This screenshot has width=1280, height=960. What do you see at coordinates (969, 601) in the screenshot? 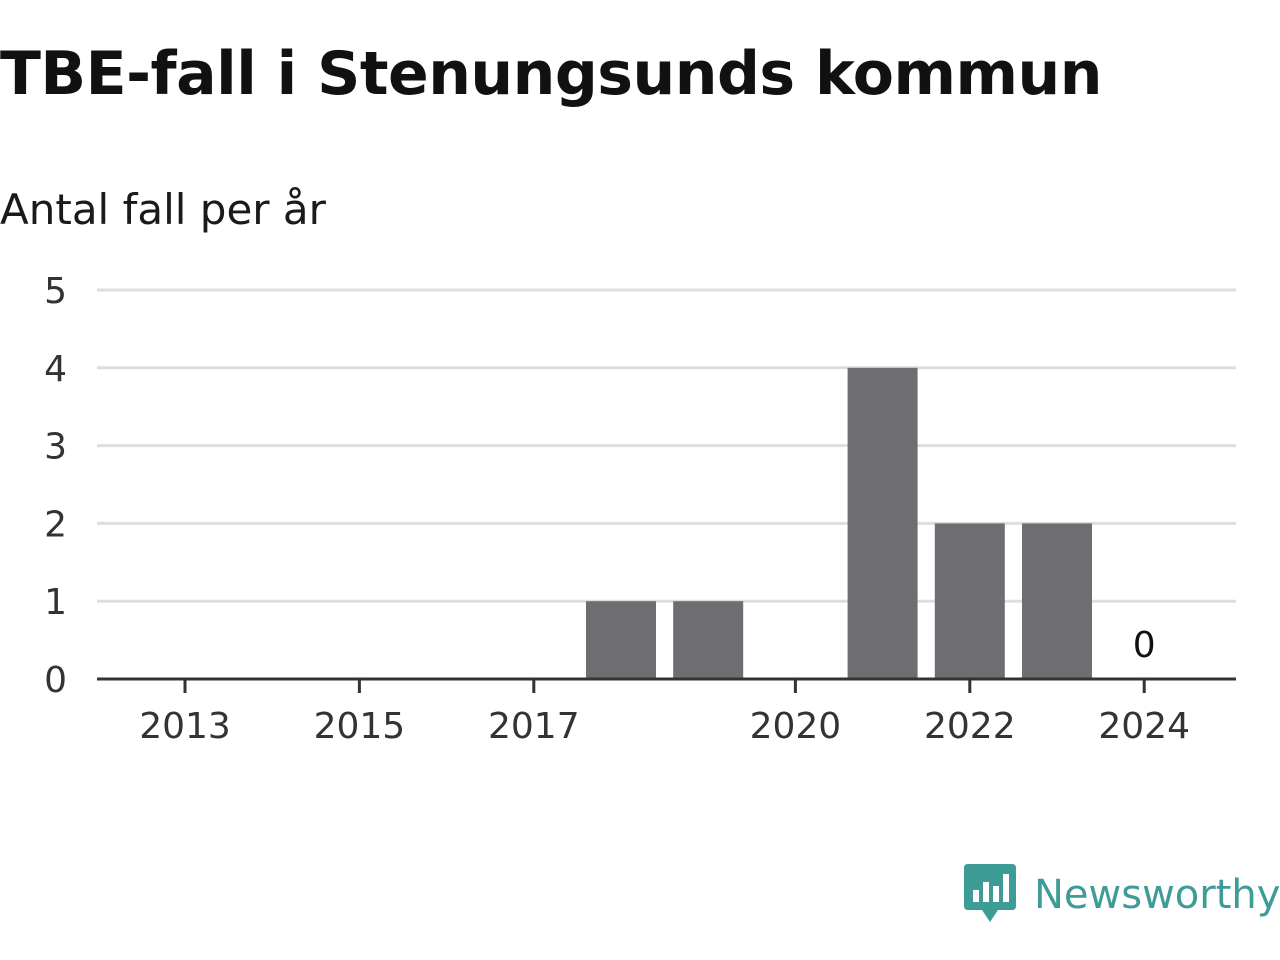
I see `bar-2022` at bounding box center [969, 601].